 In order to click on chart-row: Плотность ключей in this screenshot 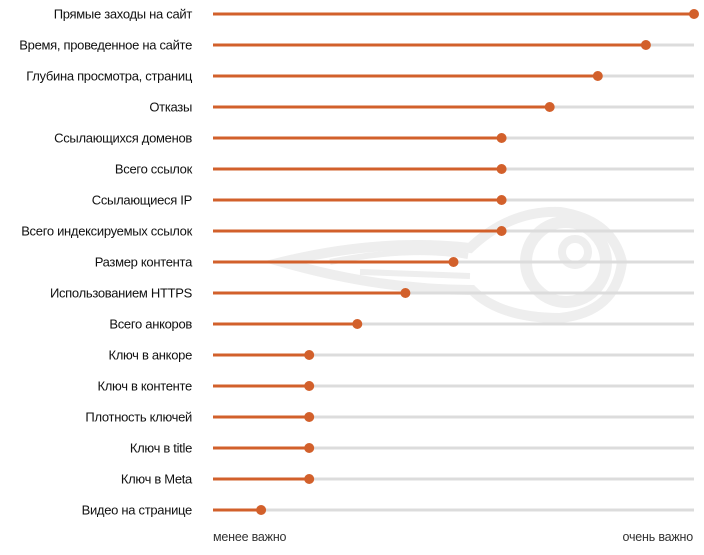, I will do `click(389, 417)`.